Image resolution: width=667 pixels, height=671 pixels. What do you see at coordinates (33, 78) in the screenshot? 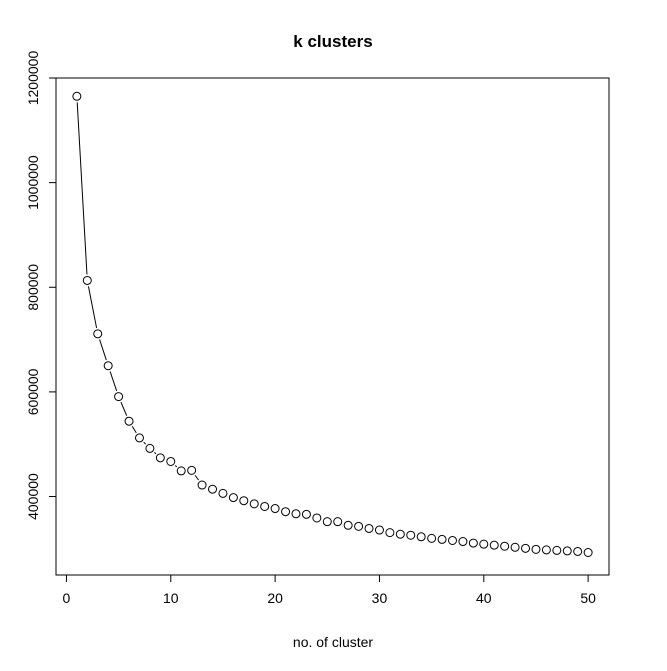
I see `y-tick-label-4: 1200000` at bounding box center [33, 78].